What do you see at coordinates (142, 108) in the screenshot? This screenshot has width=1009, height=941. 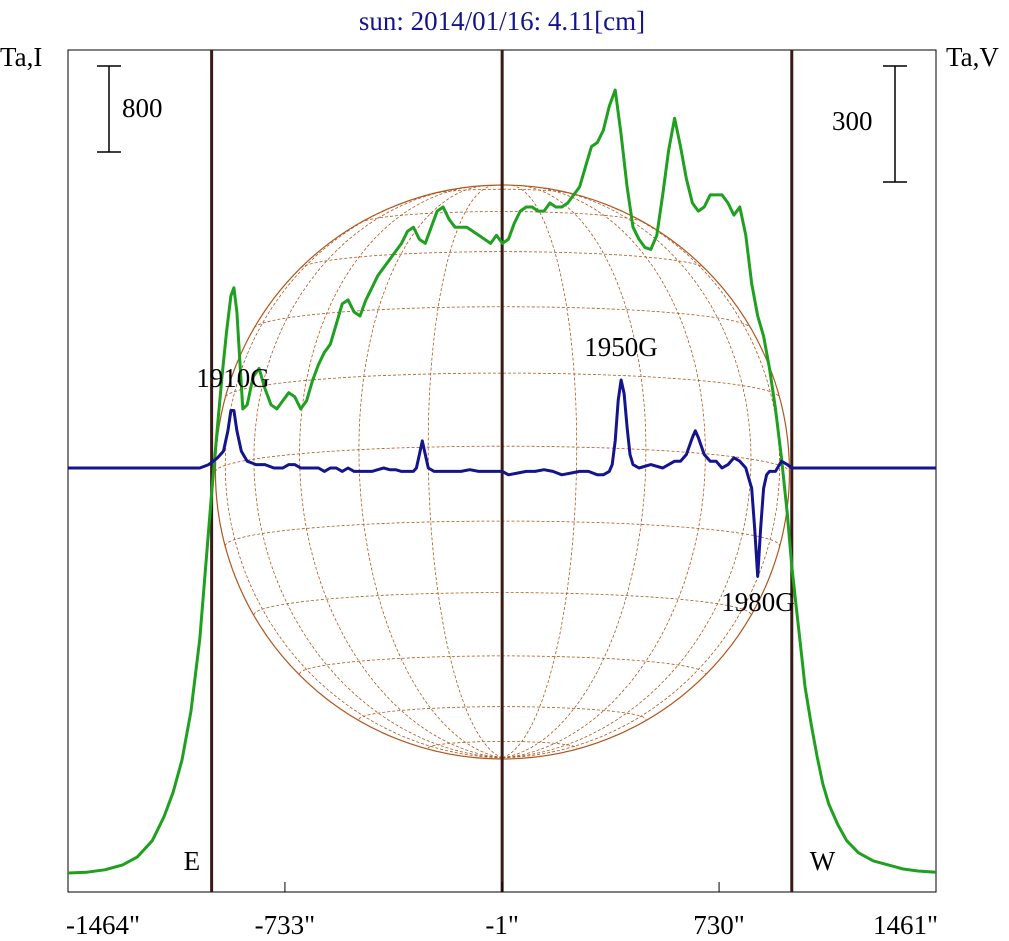 I see `left-scale-bar-label: 800` at bounding box center [142, 108].